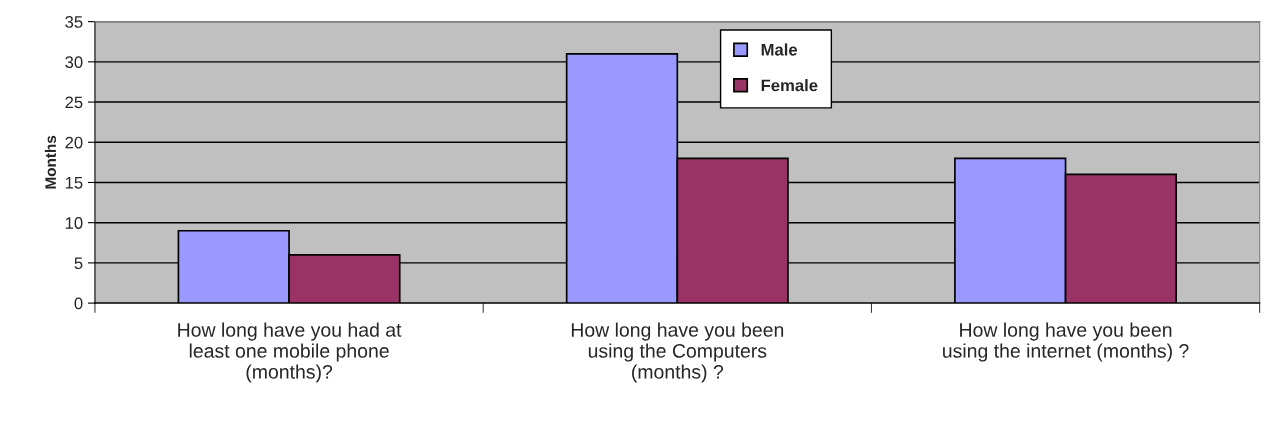  What do you see at coordinates (74, 62) in the screenshot?
I see `y-tick-label: 30` at bounding box center [74, 62].